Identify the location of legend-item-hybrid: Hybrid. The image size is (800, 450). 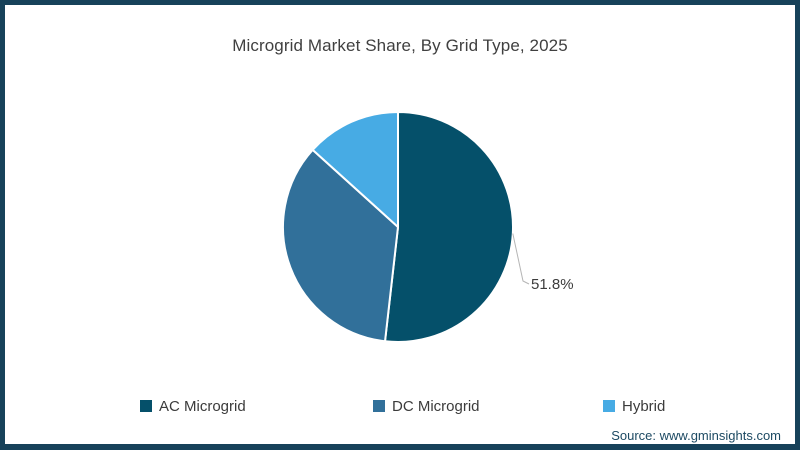
(634, 406).